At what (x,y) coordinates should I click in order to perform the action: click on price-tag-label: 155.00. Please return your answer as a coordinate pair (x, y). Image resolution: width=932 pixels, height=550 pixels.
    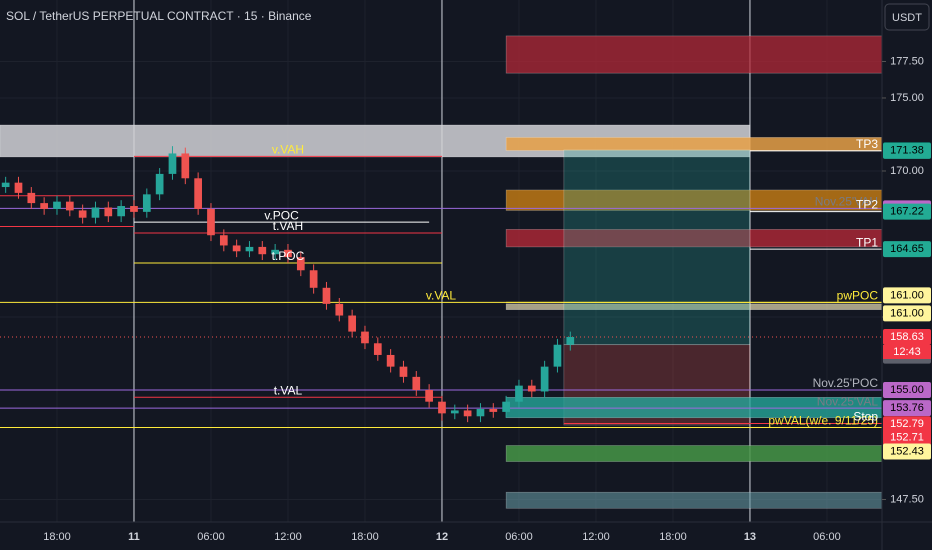
    Looking at the image, I should click on (907, 390).